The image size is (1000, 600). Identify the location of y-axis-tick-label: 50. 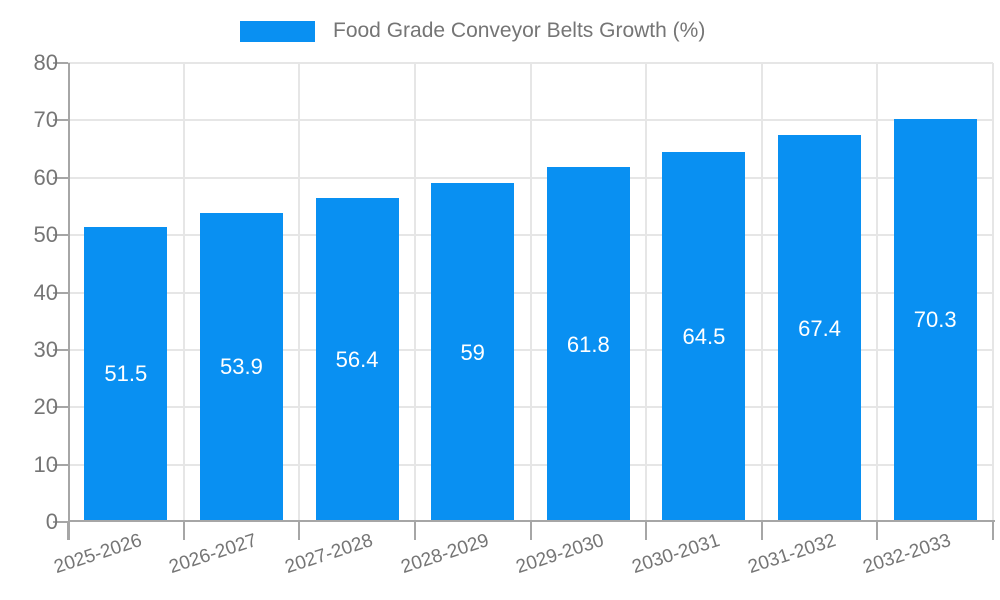
(45, 235).